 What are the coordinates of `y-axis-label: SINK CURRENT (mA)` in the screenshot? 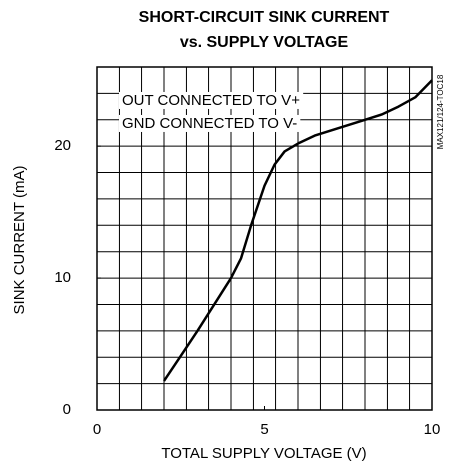 It's located at (19, 240).